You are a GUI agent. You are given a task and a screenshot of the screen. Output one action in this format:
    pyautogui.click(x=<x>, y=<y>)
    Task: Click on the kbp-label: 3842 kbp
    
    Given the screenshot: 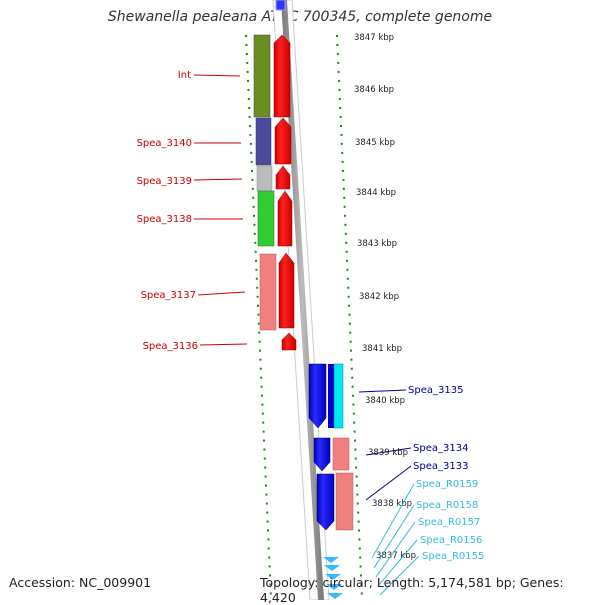 What is the action you would take?
    pyautogui.click(x=379, y=297)
    